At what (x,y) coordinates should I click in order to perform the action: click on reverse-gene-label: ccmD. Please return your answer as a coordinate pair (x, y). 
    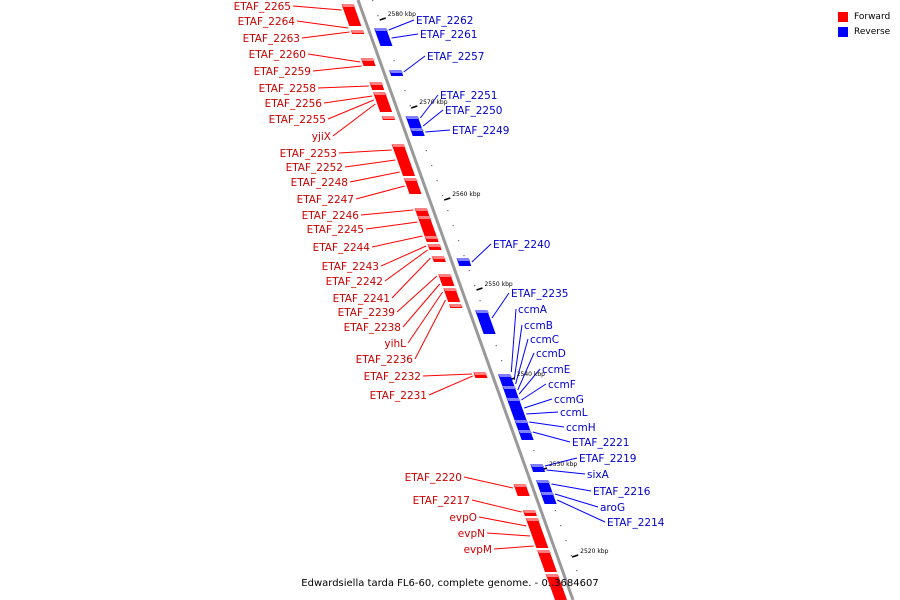
    Looking at the image, I should click on (551, 354).